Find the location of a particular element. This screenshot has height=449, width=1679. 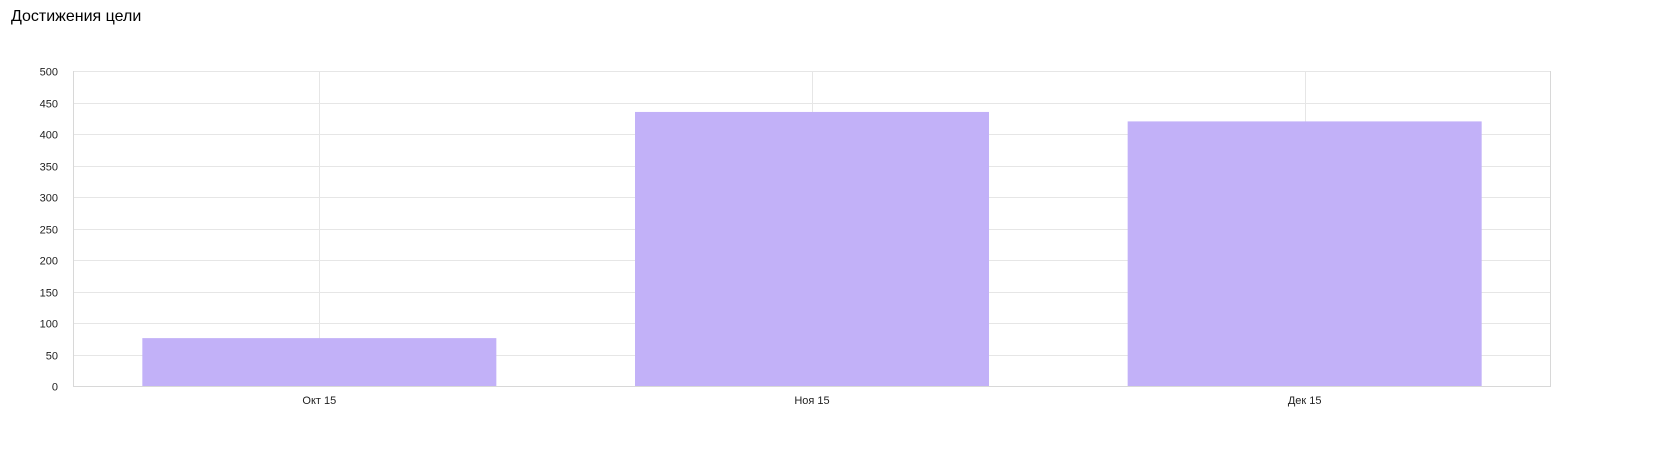

y-tick-label: 350 is located at coordinates (49, 168).